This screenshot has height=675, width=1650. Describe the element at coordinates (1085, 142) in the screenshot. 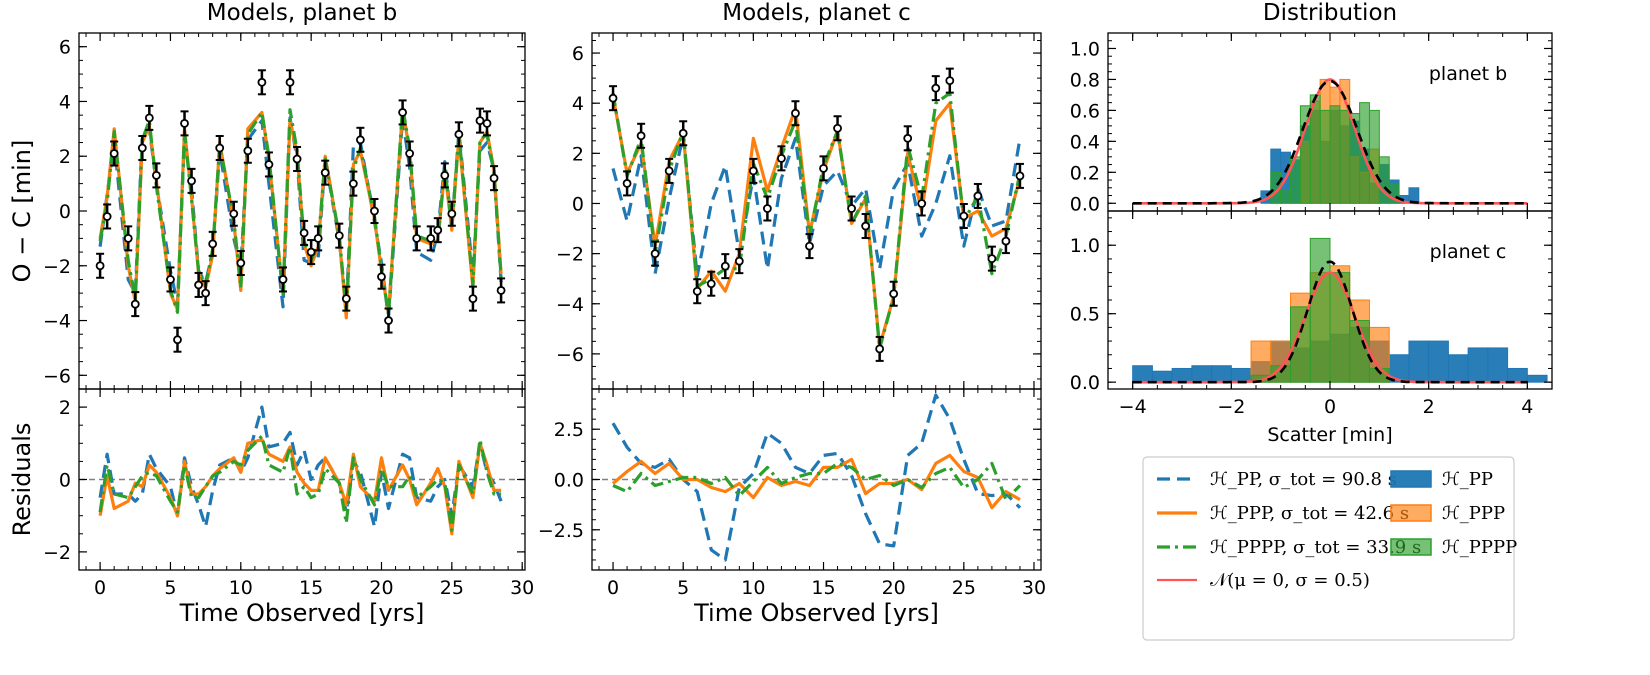

I see `dist-b-ytick-label: 0.4` at that location.